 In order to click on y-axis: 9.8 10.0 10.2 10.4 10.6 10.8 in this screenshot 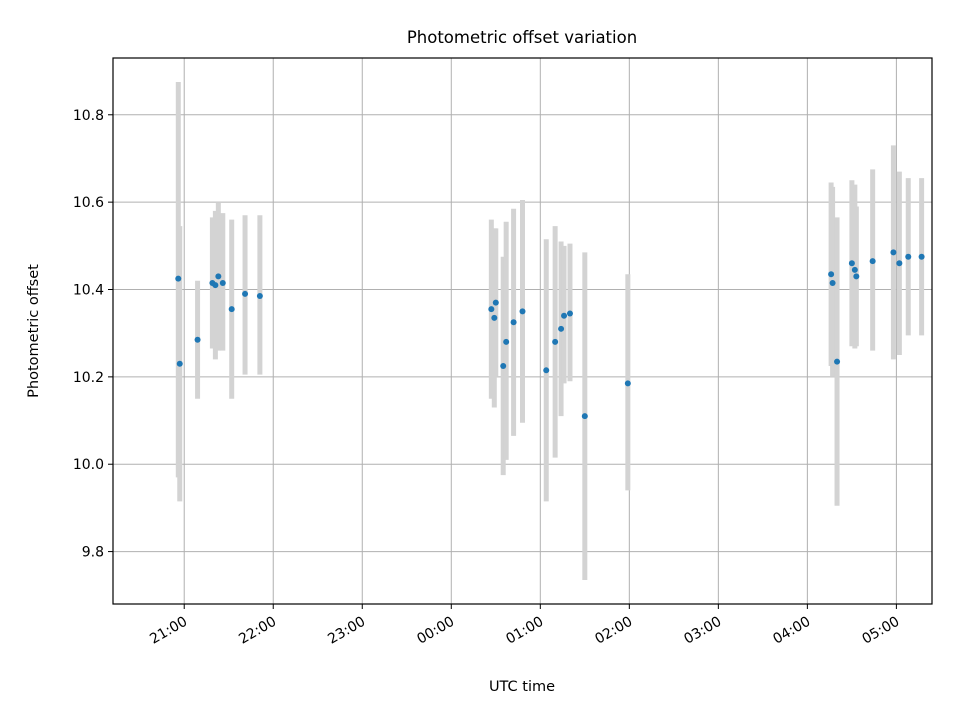, I will do `click(93, 334)`.